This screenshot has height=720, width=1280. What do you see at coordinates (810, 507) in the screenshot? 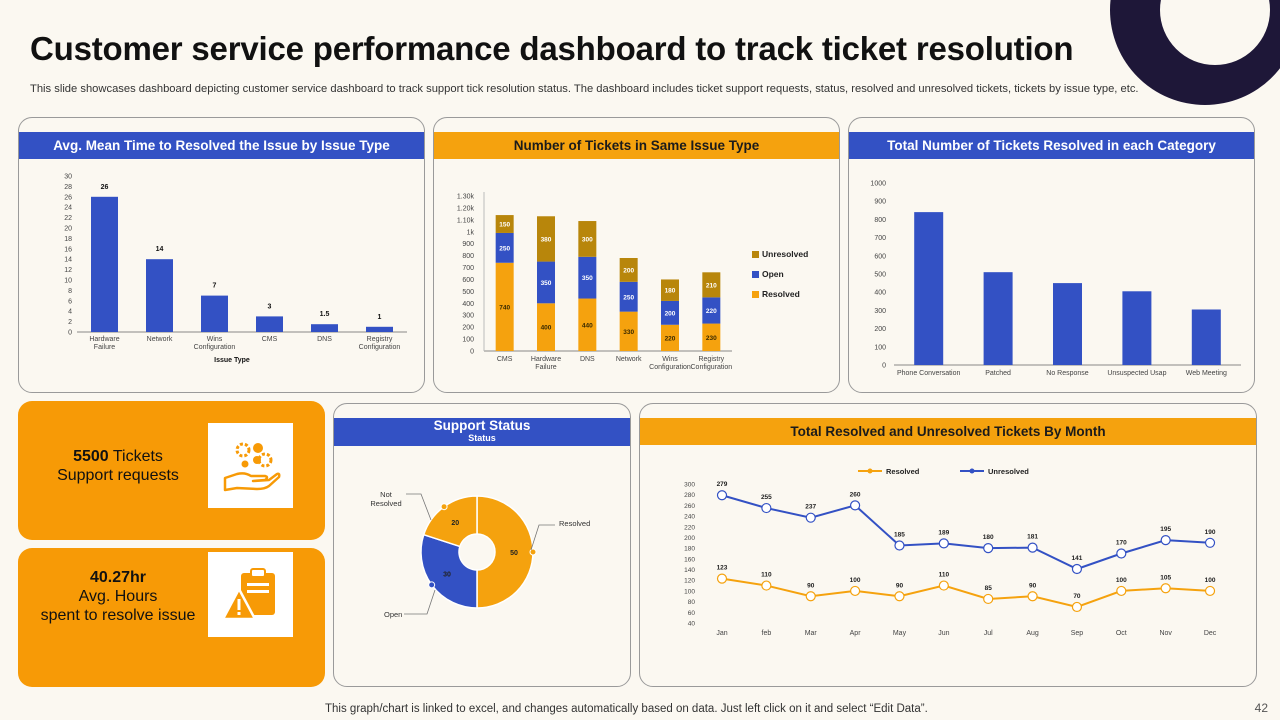
I see `point-value-label: 237` at bounding box center [810, 507].